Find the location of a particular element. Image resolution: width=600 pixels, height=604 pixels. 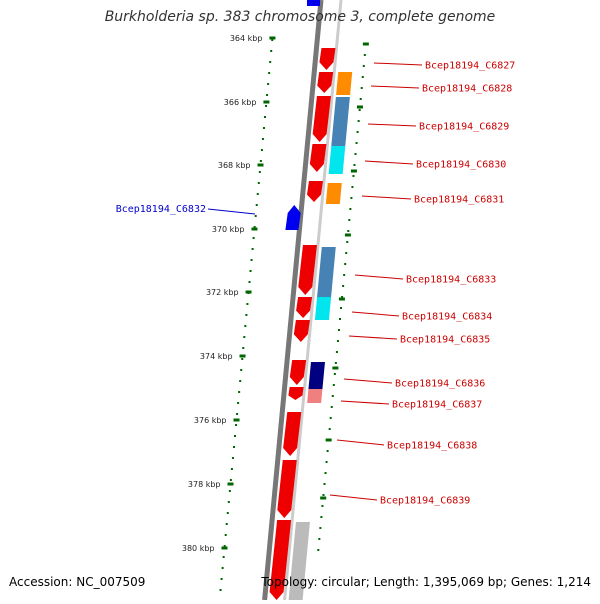

scale-tick-label: 366 kbp is located at coordinates (240, 102).